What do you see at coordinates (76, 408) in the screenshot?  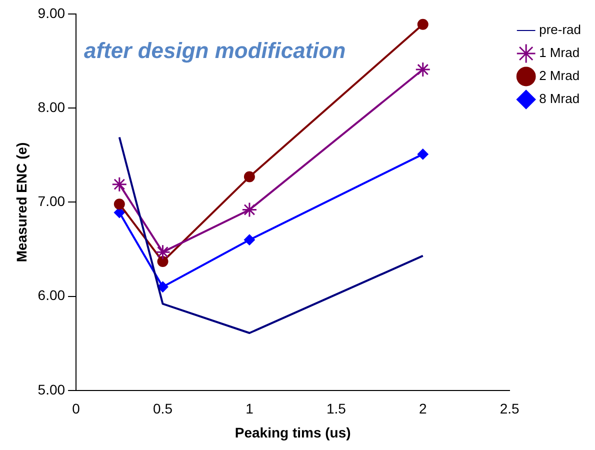 I see `x-tick-label: 0` at bounding box center [76, 408].